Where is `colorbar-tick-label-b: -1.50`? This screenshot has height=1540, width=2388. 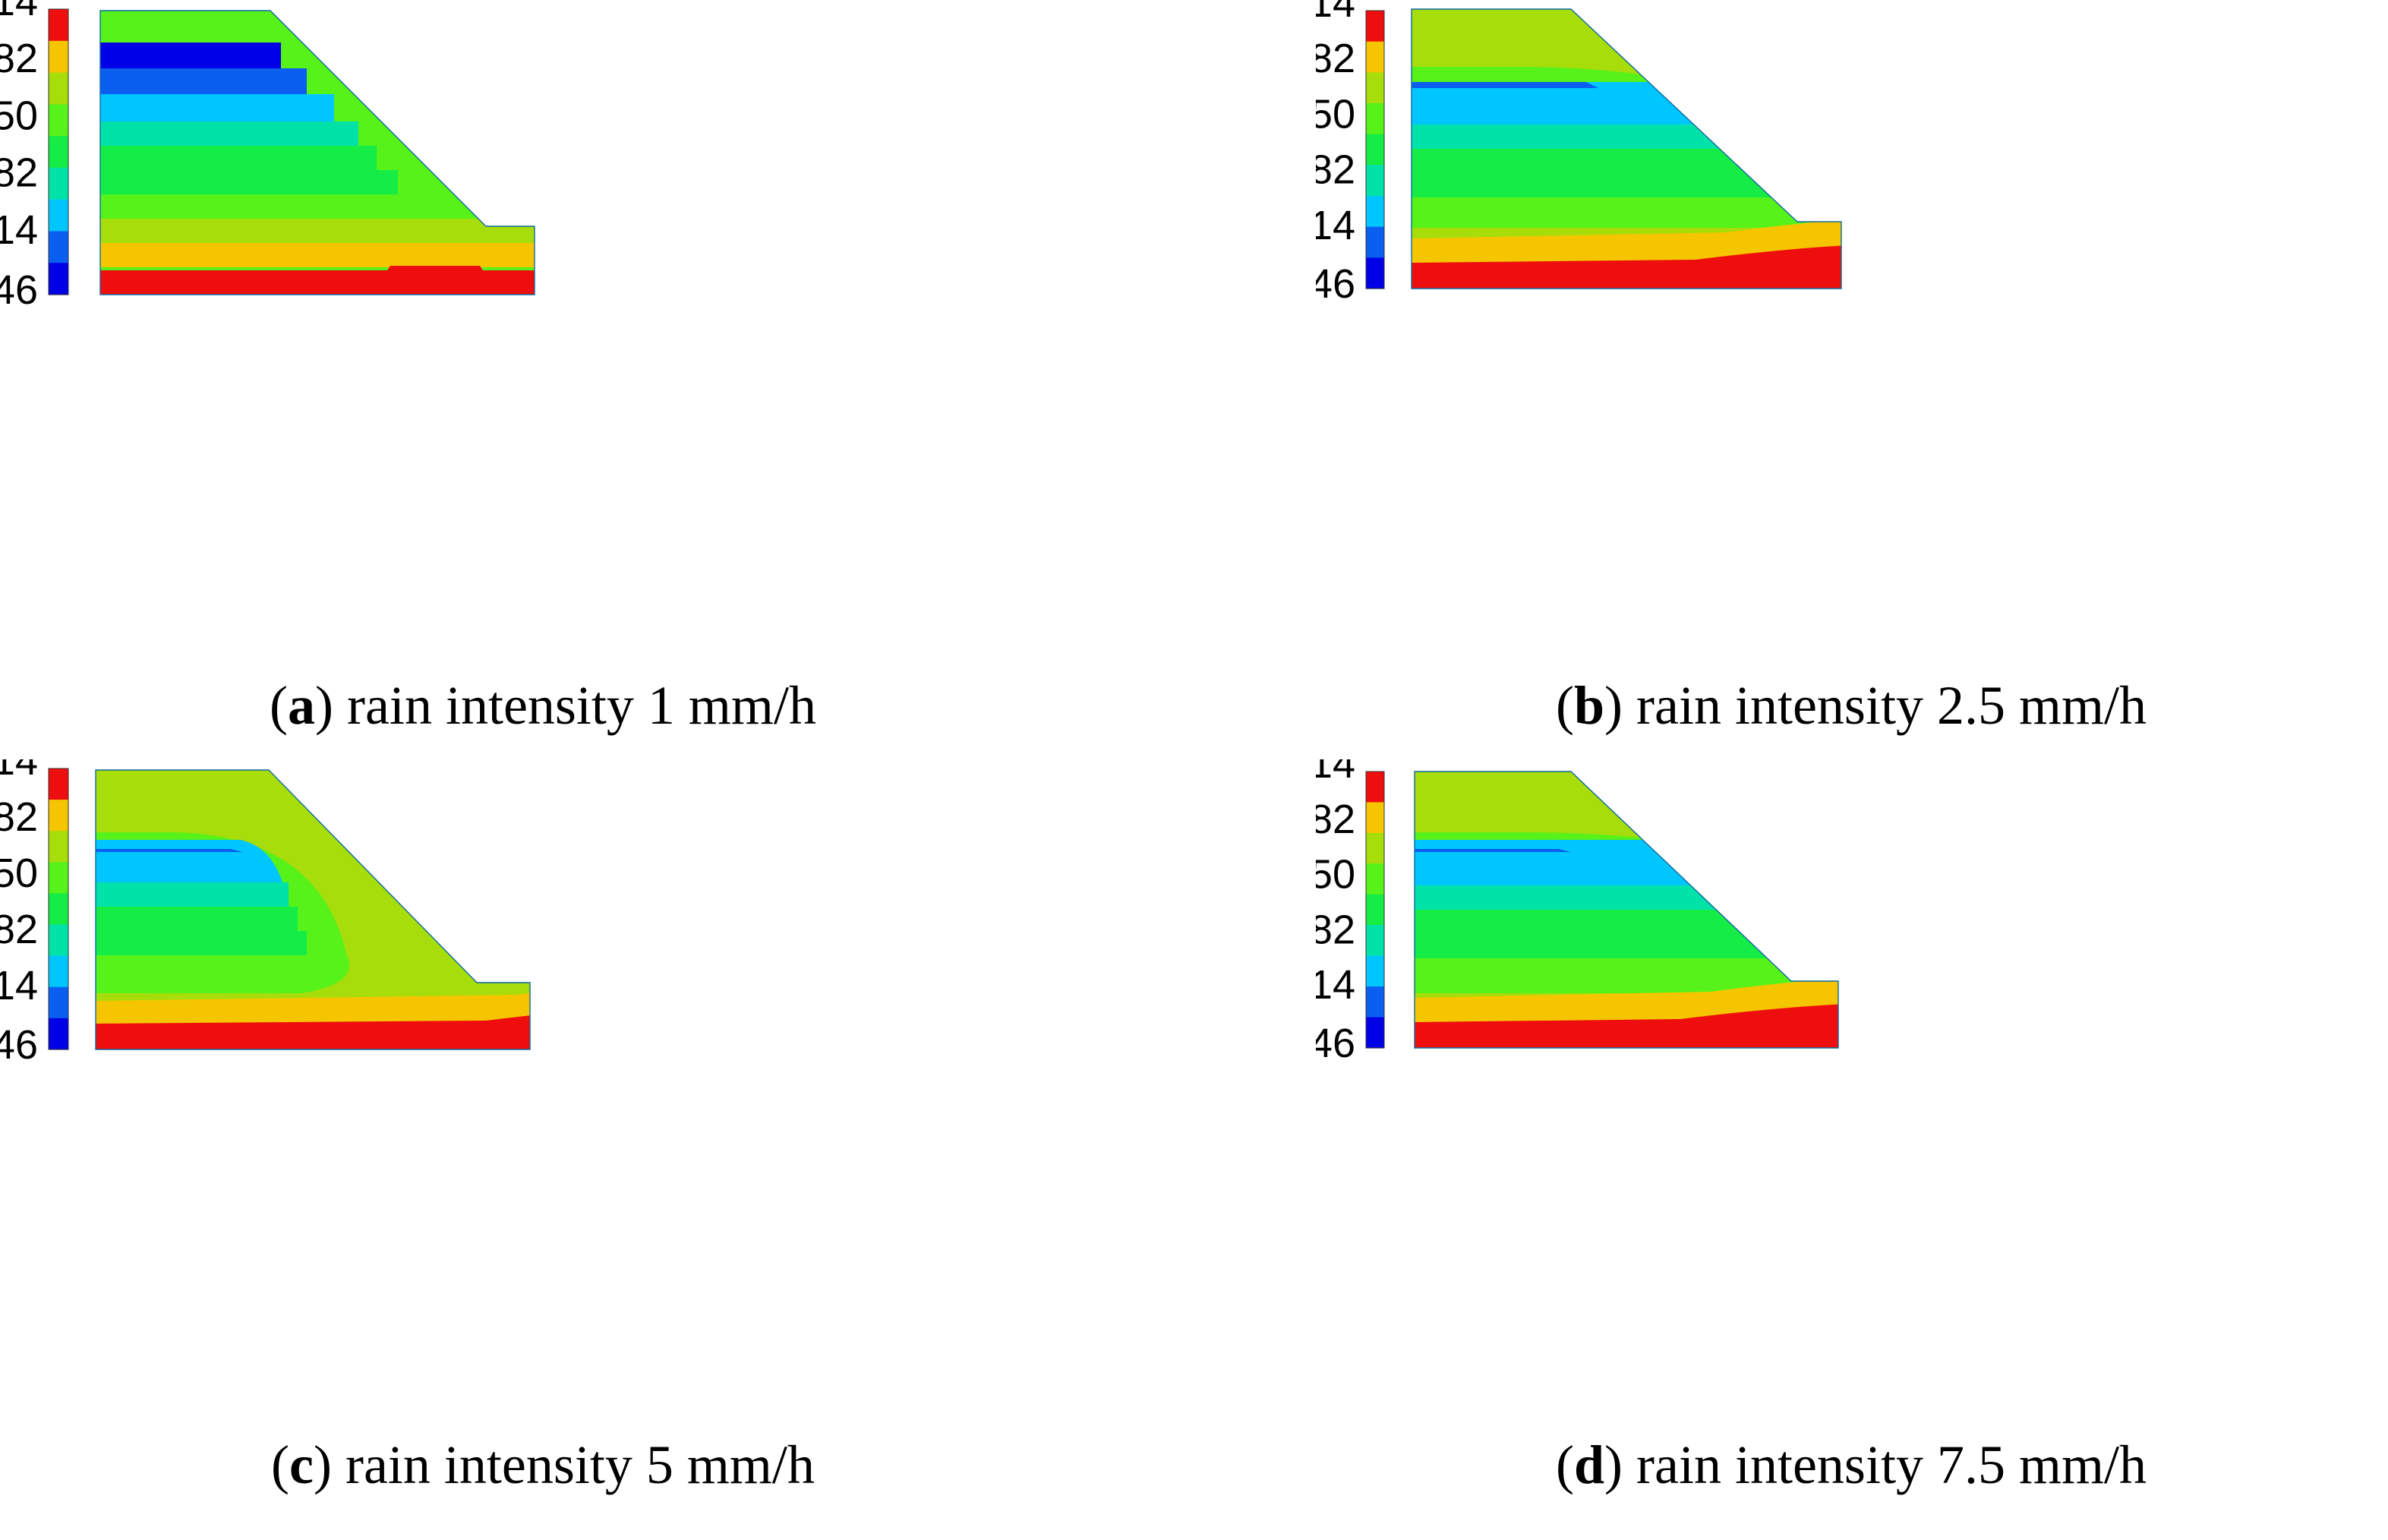
colorbar-tick-label-b: -1.50 is located at coordinates (1335, 114).